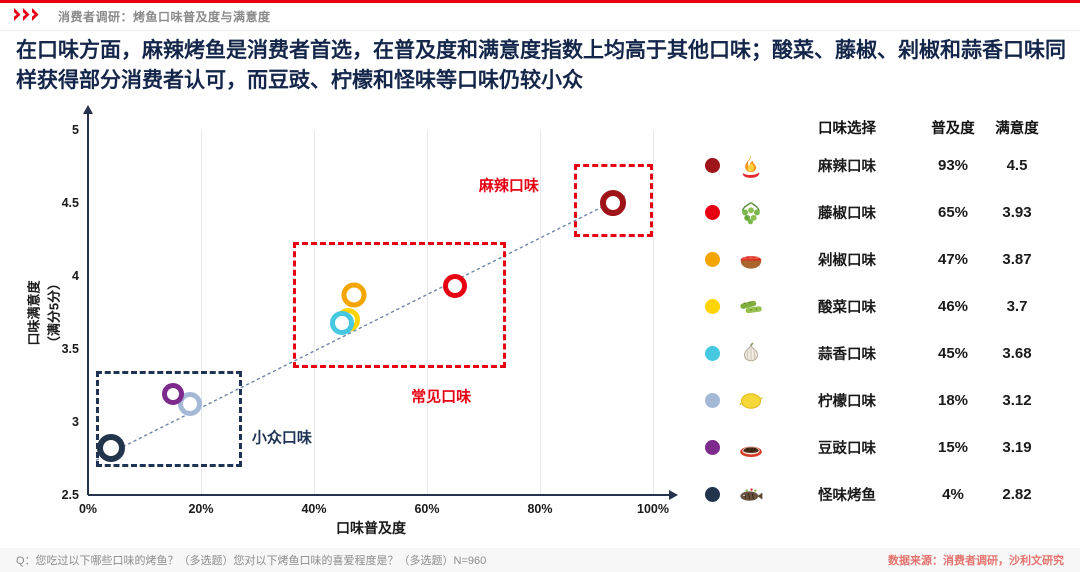  I want to click on table-row: 藤椒口味 65% 3.93, so click(875, 212).